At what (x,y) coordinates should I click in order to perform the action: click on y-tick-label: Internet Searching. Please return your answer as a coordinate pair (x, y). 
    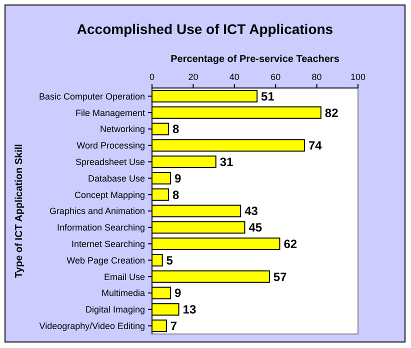
    Looking at the image, I should click on (108, 243).